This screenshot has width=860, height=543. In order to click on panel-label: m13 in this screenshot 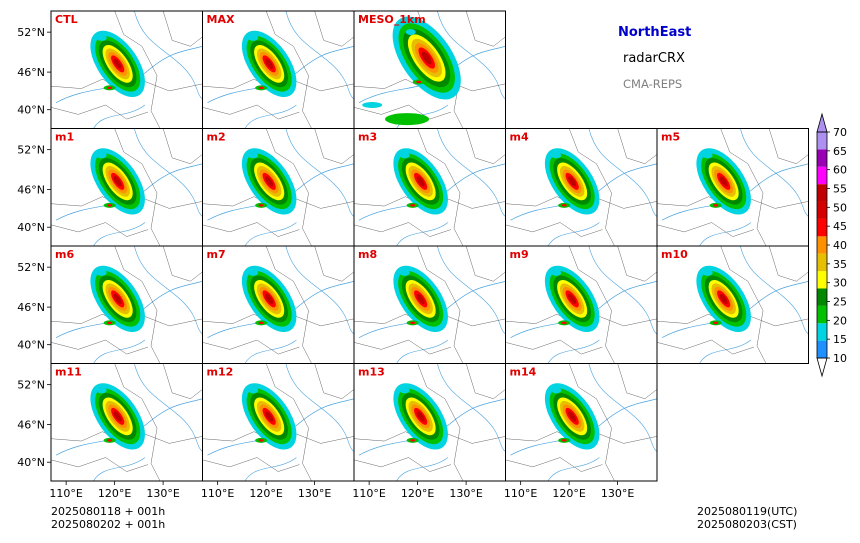, I will do `click(371, 372)`.